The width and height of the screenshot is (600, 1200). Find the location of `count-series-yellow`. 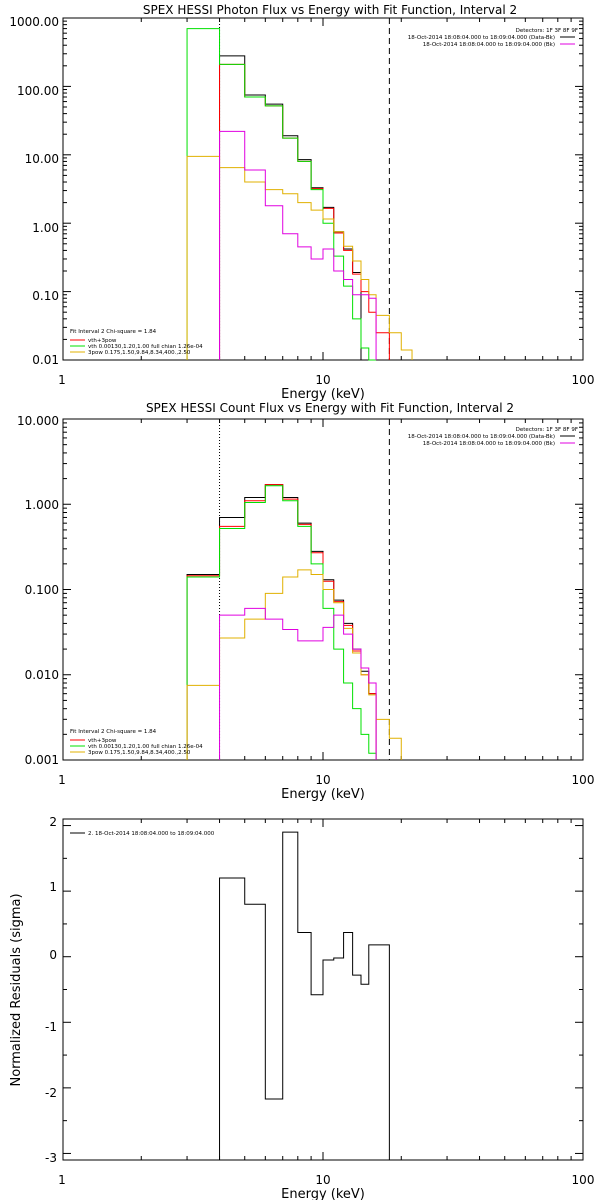

count-series-yellow is located at coordinates (294, 664).